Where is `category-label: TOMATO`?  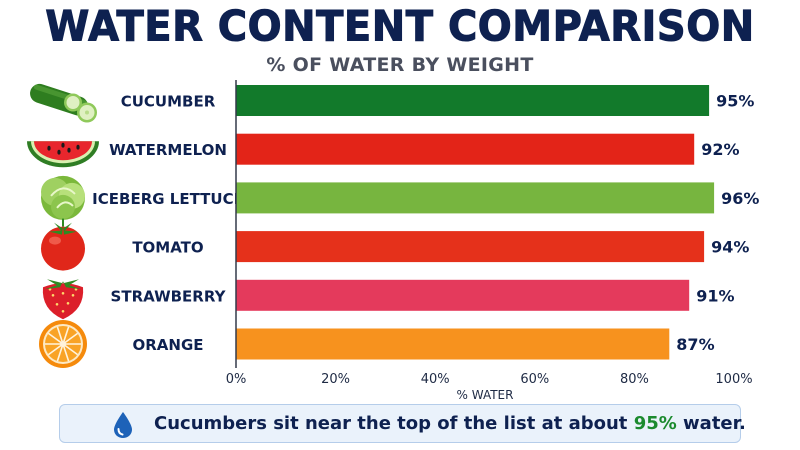 category-label: TOMATO is located at coordinates (167, 248).